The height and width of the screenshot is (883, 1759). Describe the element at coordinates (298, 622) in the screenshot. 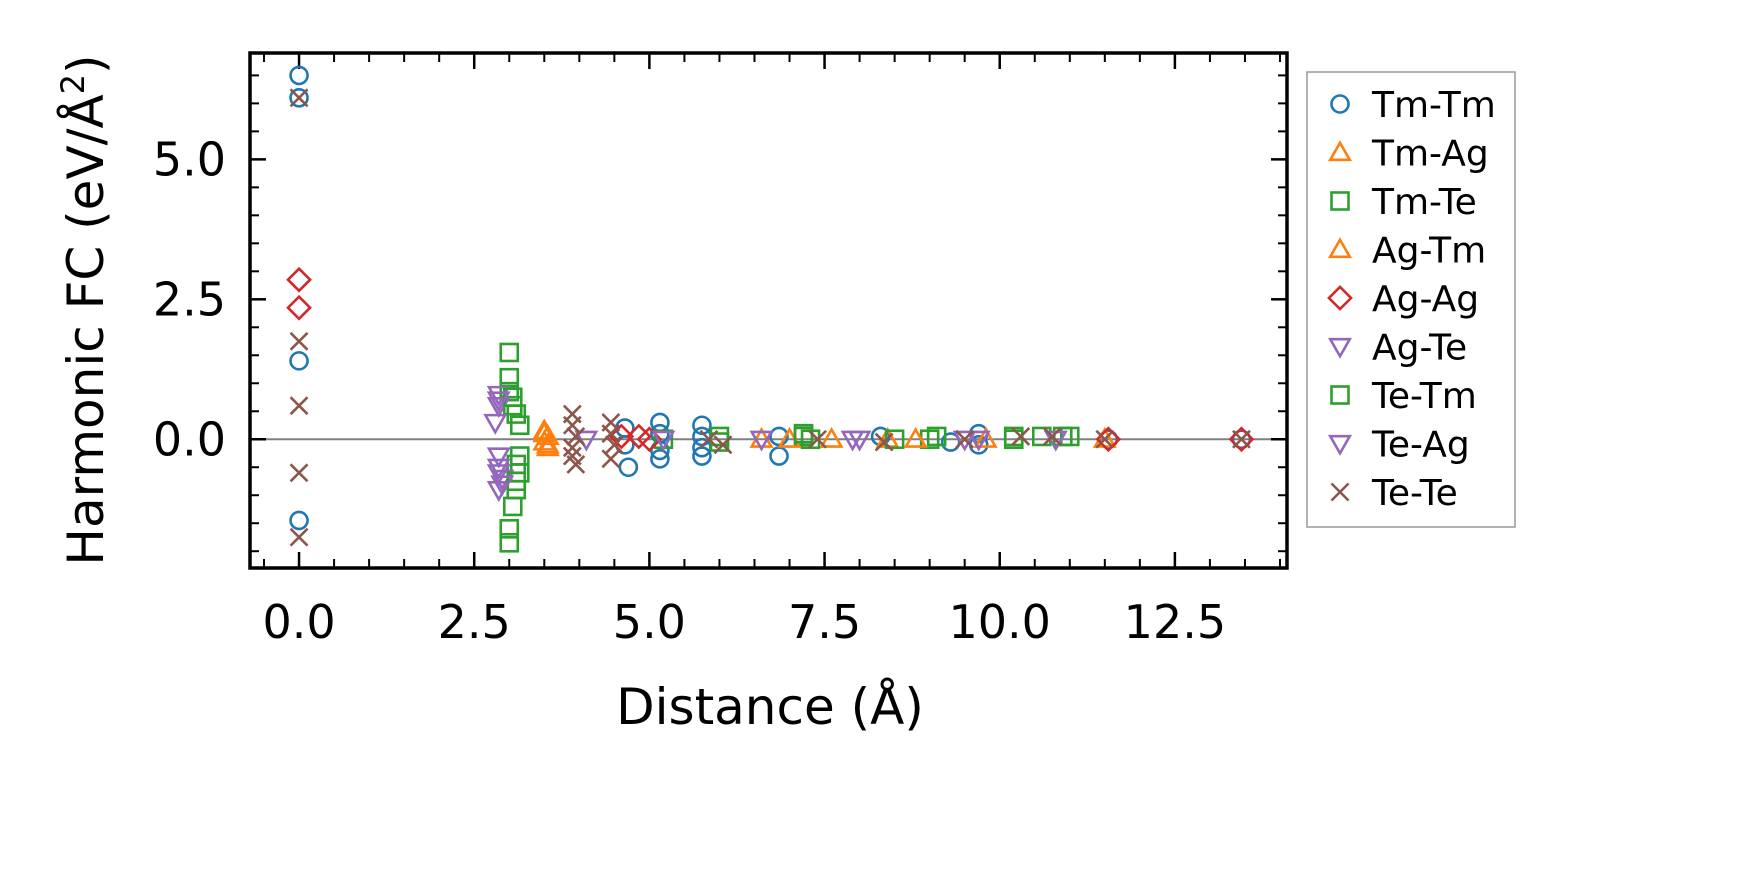

I see `x-tick-label: 0.0` at that location.